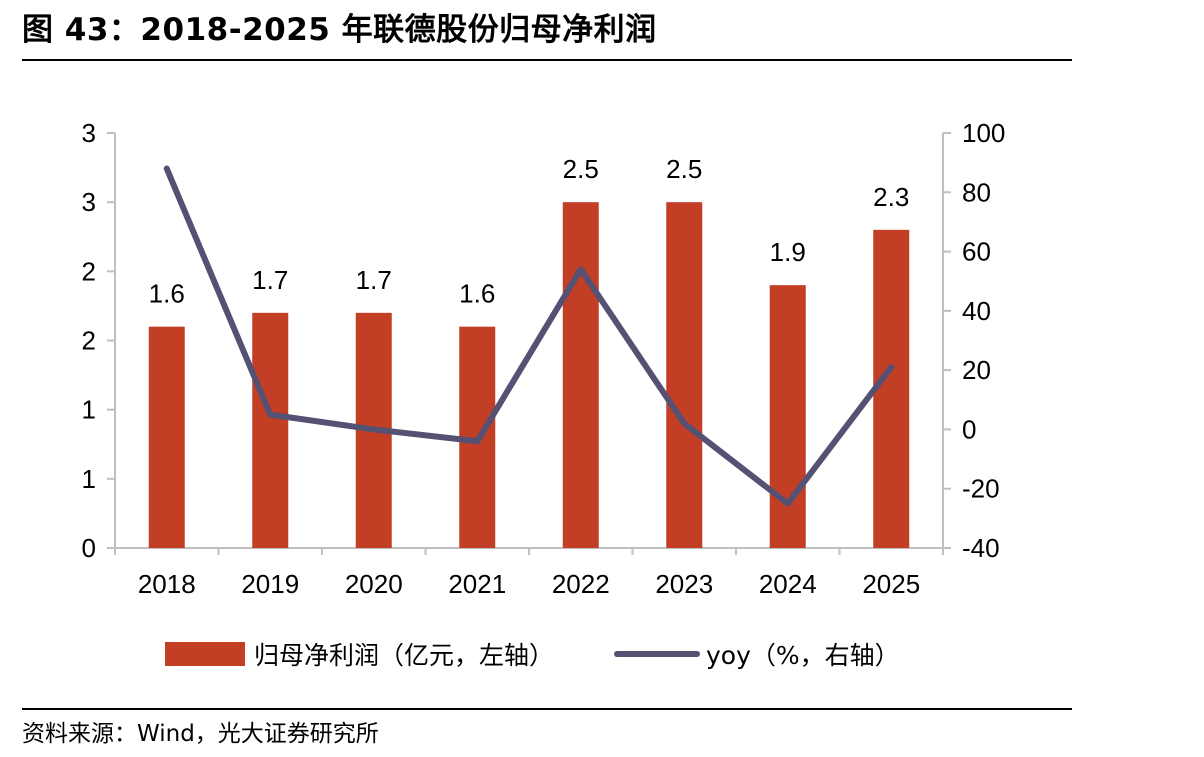 The image size is (1204, 757). Describe the element at coordinates (547, 60) in the screenshot. I see `top-divider` at that location.